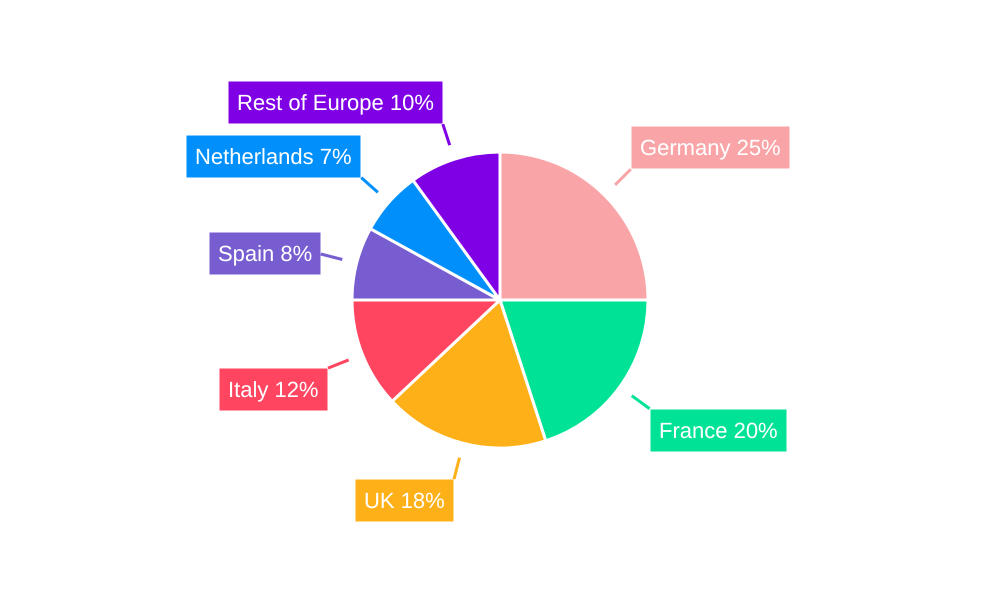 The width and height of the screenshot is (1000, 600). What do you see at coordinates (273, 389) in the screenshot?
I see `slice-label: Italy 12%` at bounding box center [273, 389].